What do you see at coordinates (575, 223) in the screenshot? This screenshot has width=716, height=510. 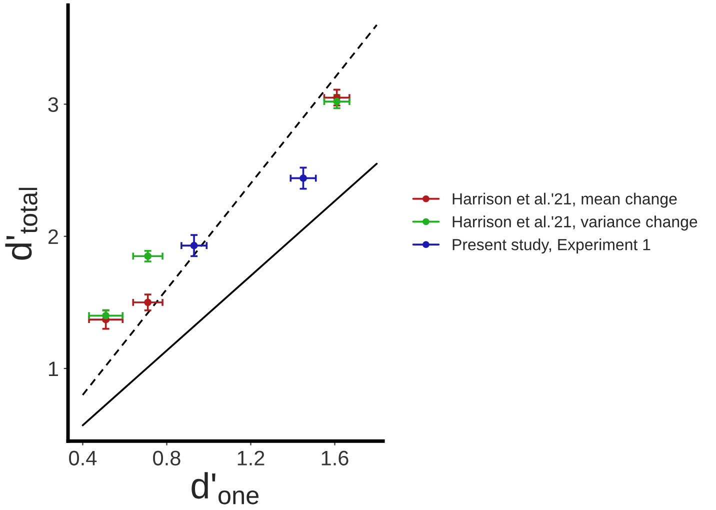 I see `legend-label: Harrison et al.'21, variance change` at bounding box center [575, 223].